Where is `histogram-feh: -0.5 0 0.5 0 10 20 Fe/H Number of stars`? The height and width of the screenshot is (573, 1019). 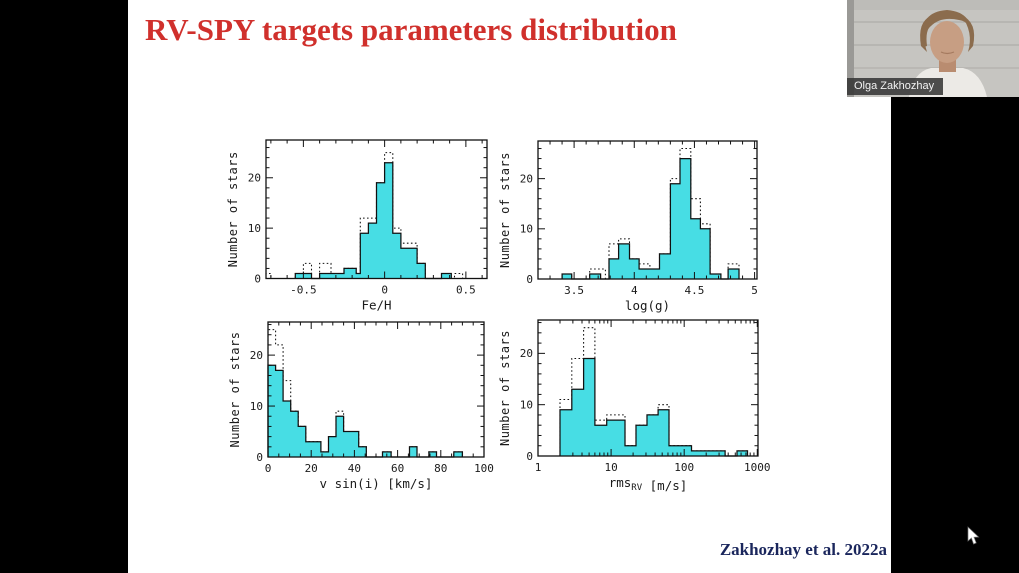 histogram-feh: -0.5 0 0.5 0 10 20 Fe/H Number of stars is located at coordinates (357, 226).